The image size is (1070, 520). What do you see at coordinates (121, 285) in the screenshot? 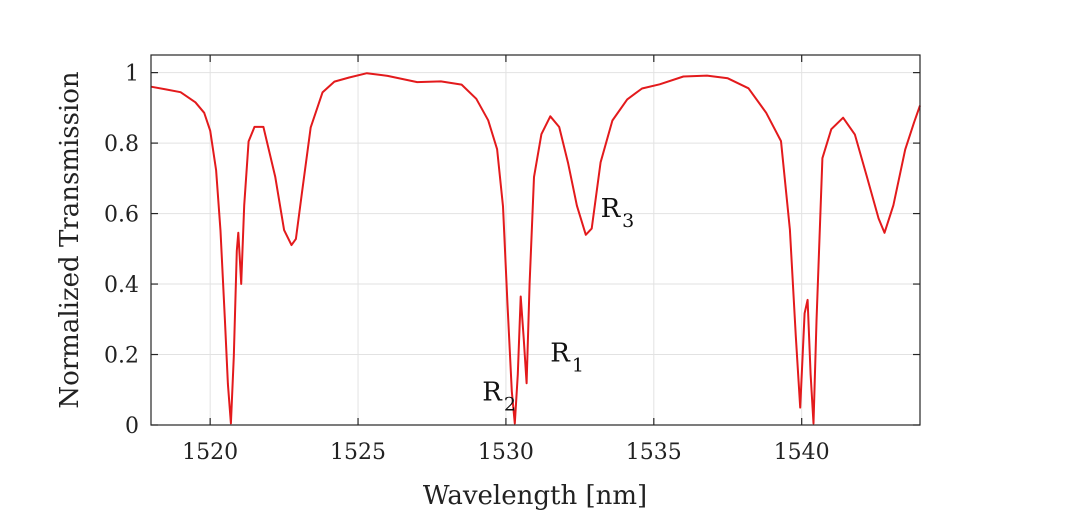
I see `y-tick-label: 0.4` at bounding box center [121, 285].